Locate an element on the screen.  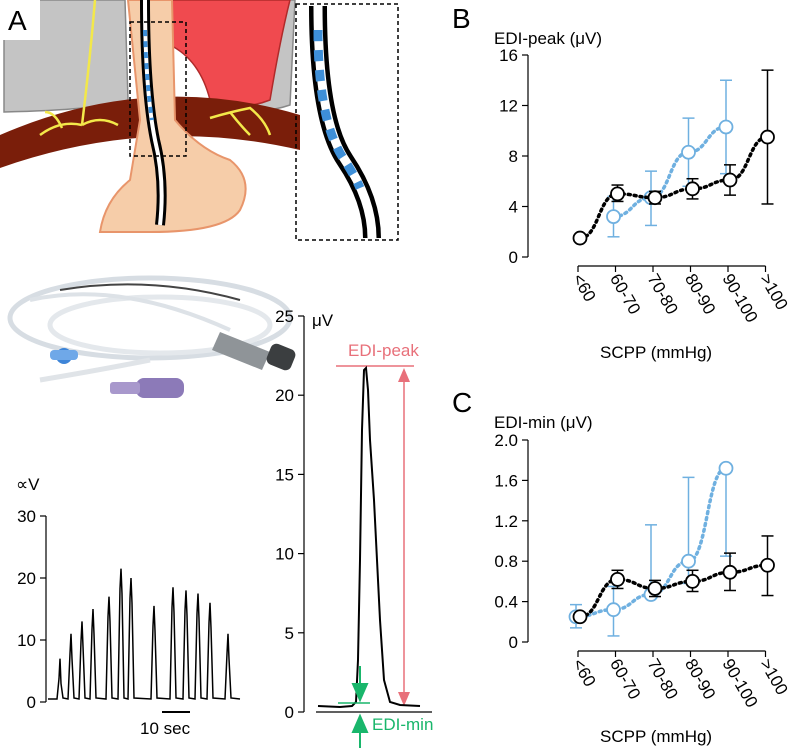
raw-trace-ytick-label: 20 is located at coordinates (26, 578).